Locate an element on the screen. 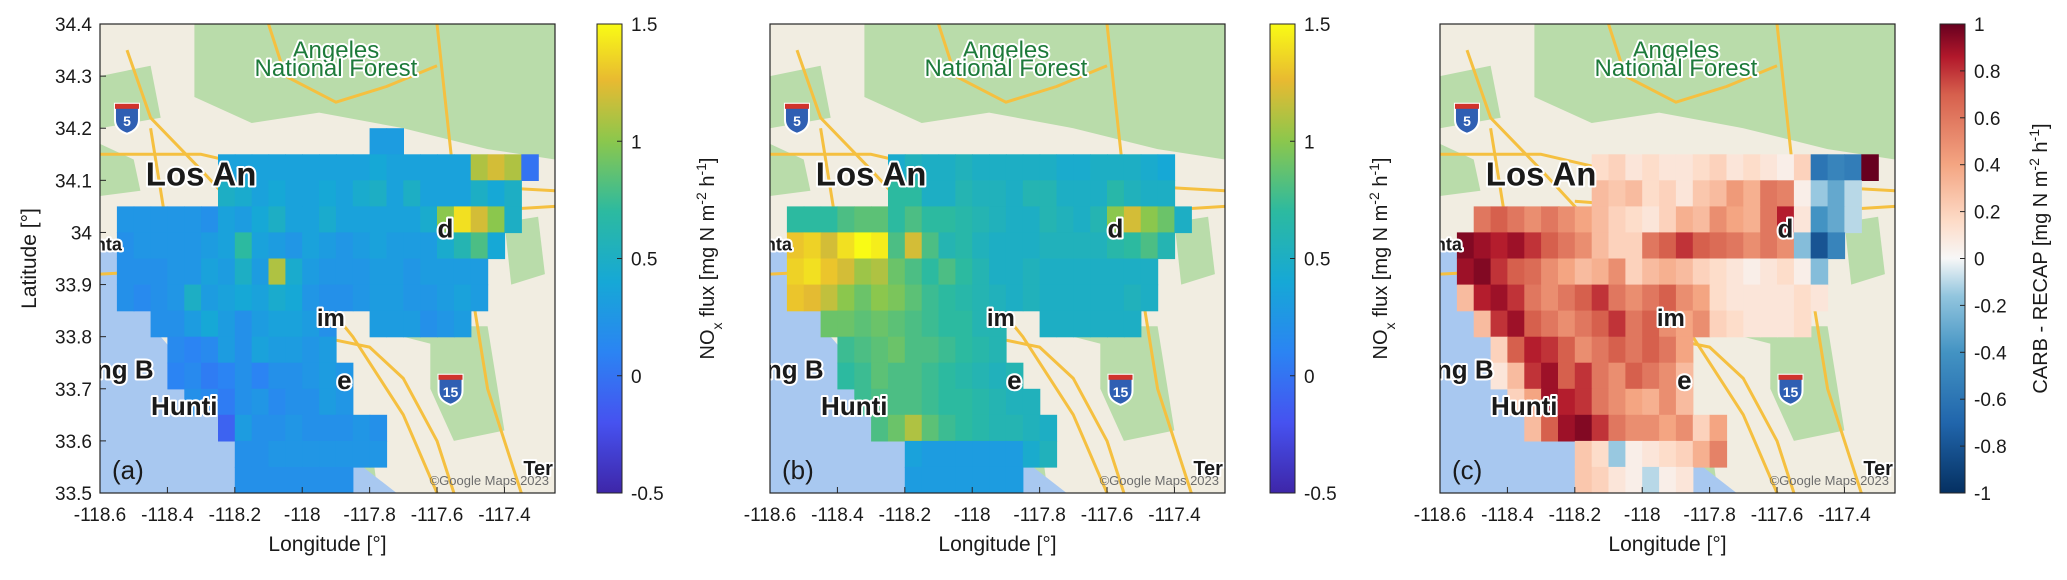 The image size is (2067, 580). y-tick-label: 34.1 is located at coordinates (73, 181).